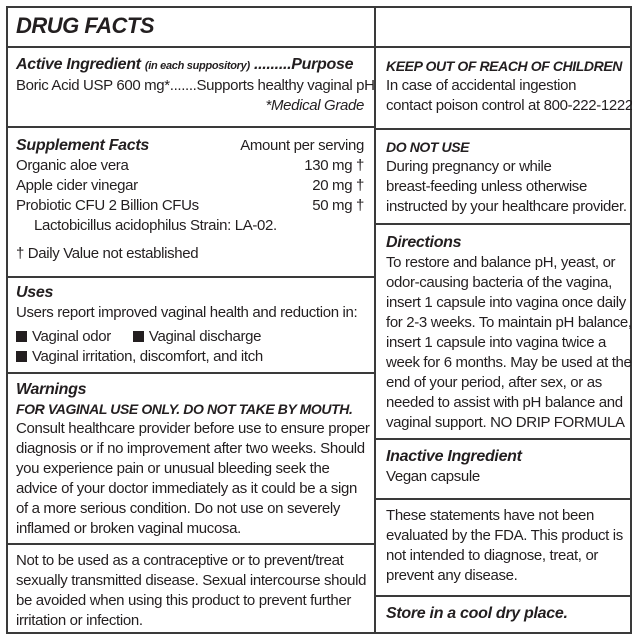 The height and width of the screenshot is (640, 640). I want to click on directions-line: insert 1 capsule into vagina once daily, so click(506, 302).